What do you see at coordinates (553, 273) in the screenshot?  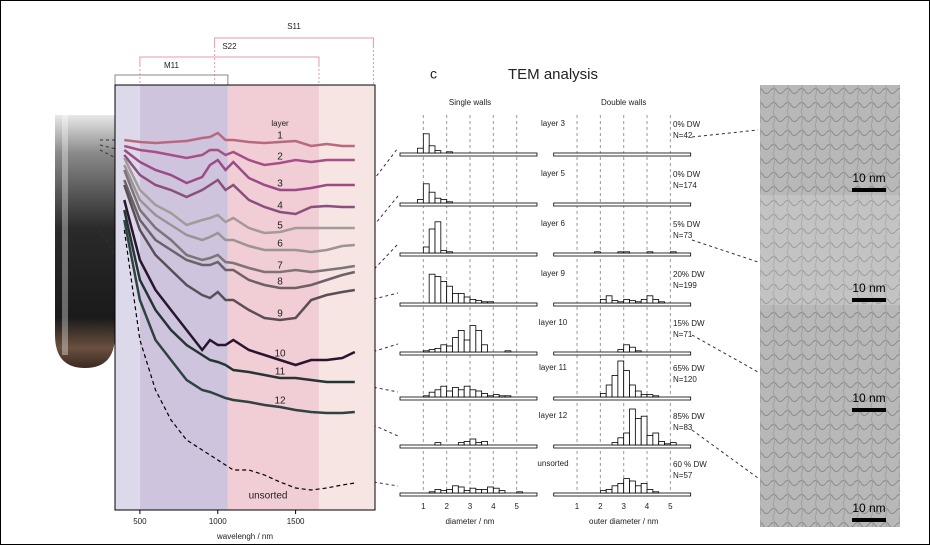 I see `row-label: layer 9` at bounding box center [553, 273].